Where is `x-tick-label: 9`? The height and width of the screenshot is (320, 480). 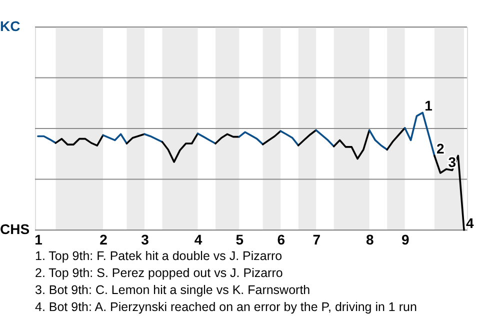
x-tick-label: 9 is located at coordinates (405, 240).